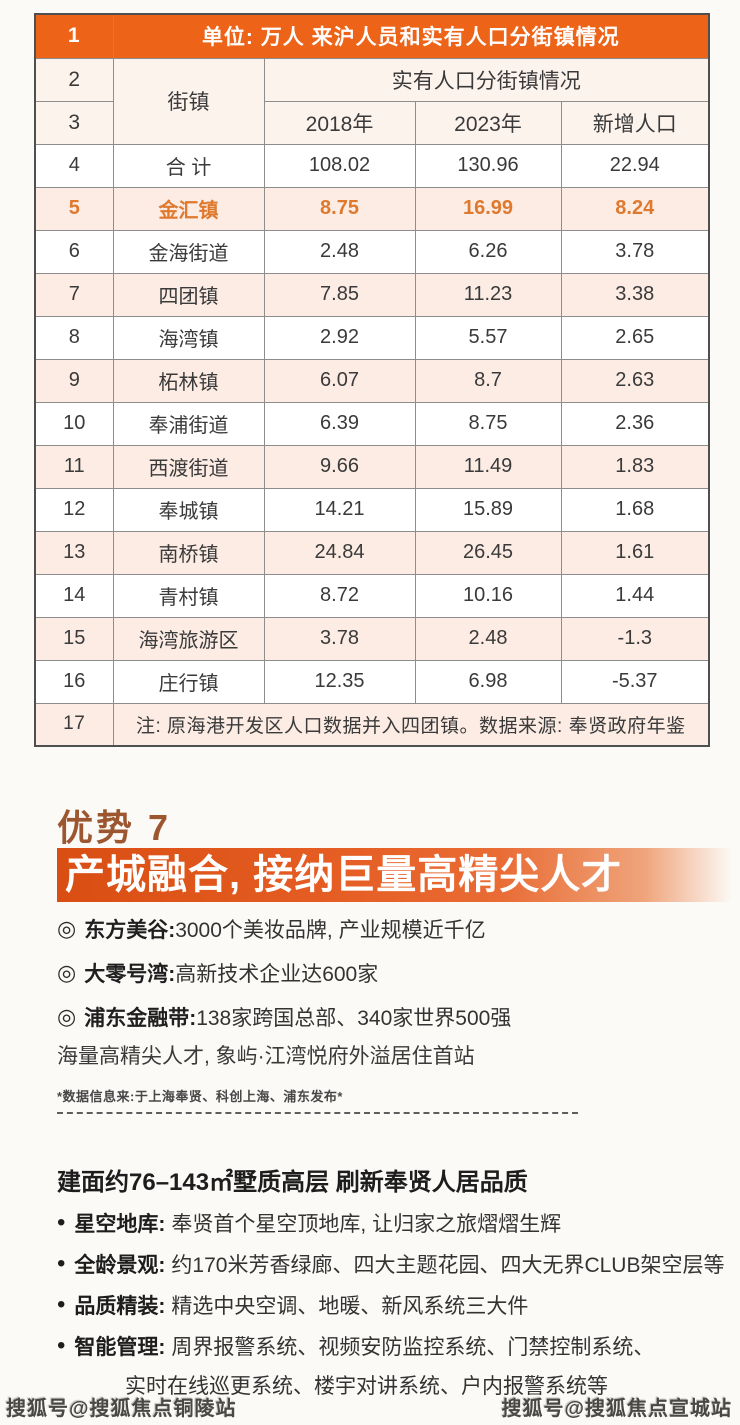  What do you see at coordinates (140, 1018) in the screenshot?
I see `industry-point-label: 浦东金融带:` at bounding box center [140, 1018].